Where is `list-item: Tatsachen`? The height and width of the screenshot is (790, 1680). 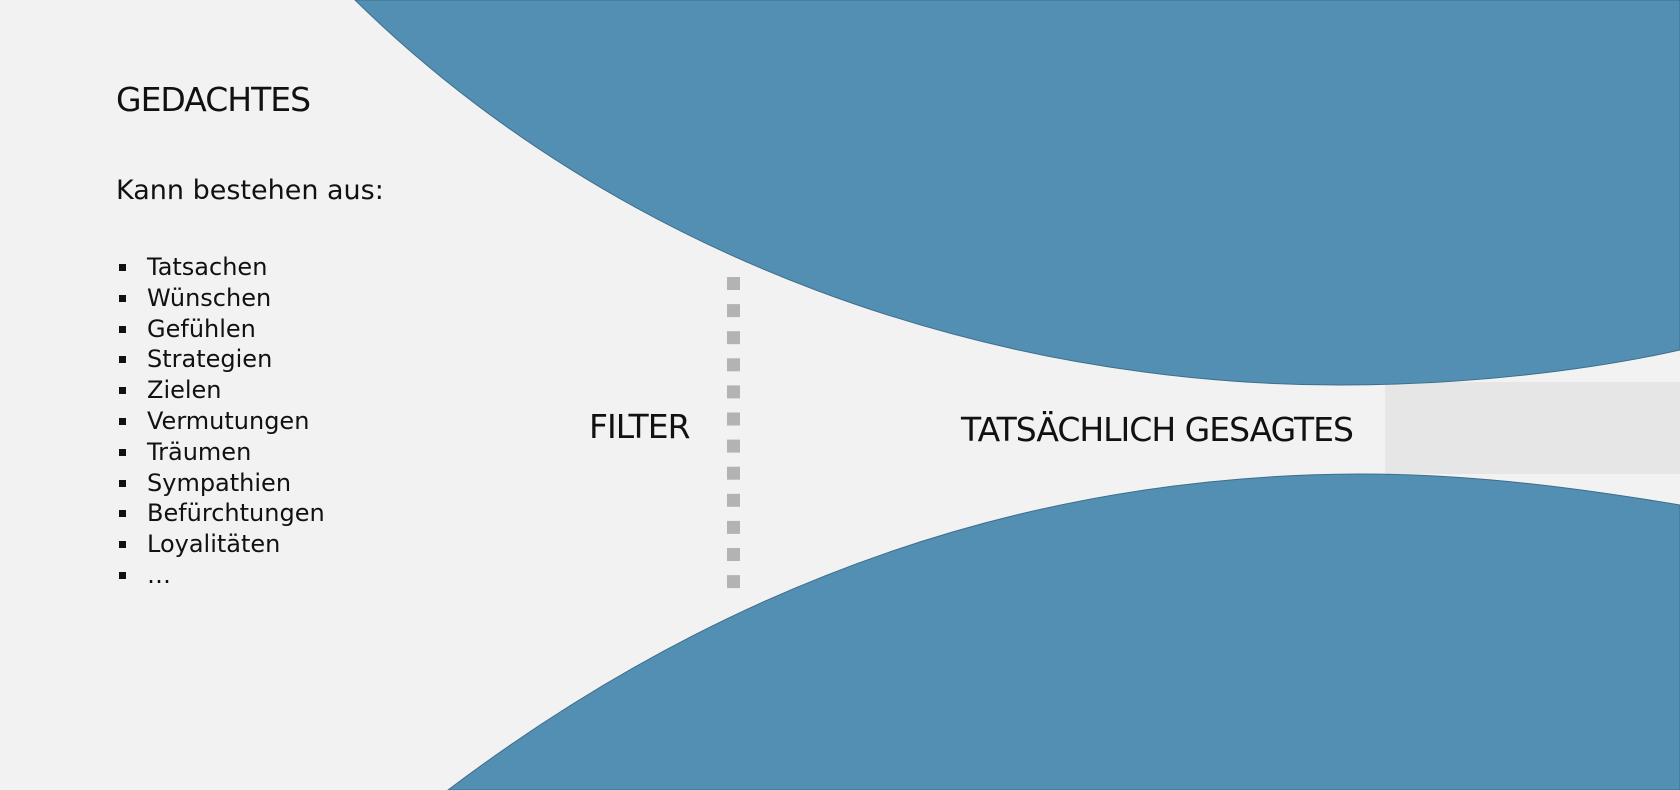
list-item: Tatsachen is located at coordinates (220, 267).